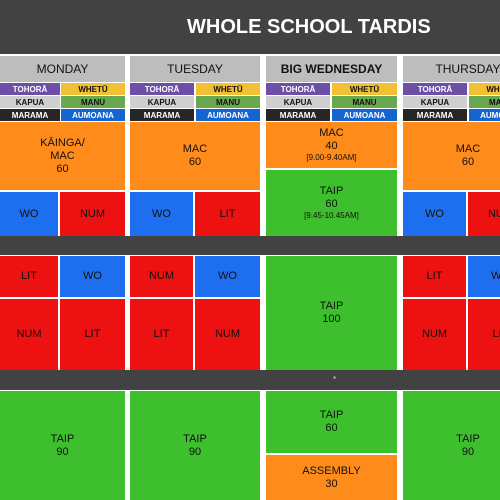 This screenshot has width=500, height=500. What do you see at coordinates (451, 69) in the screenshot?
I see `day-header-thursday: THURSDAY` at bounding box center [451, 69].